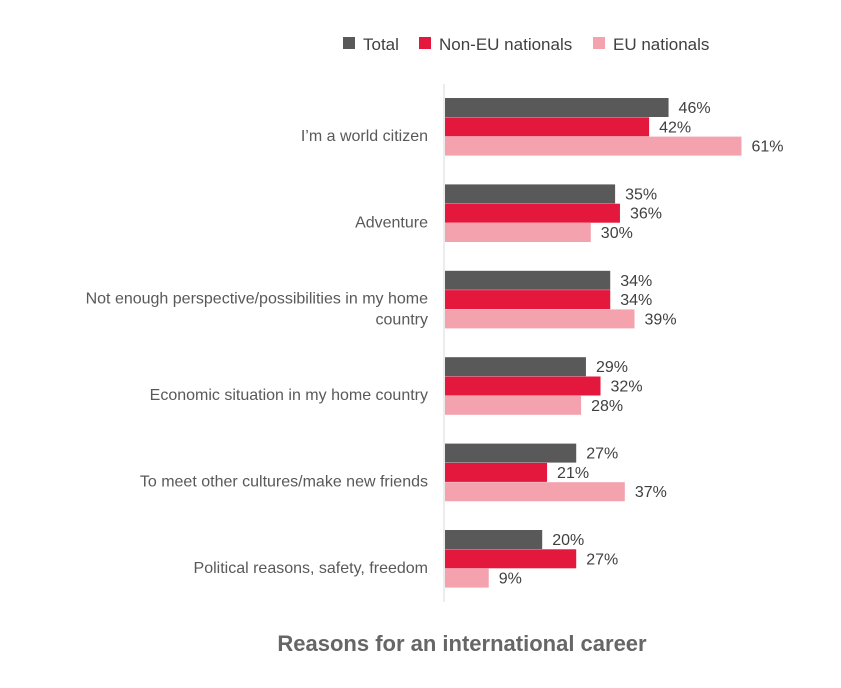 This screenshot has height=688, width=841. What do you see at coordinates (462, 643) in the screenshot?
I see `chart-title: Reasons for an international career` at bounding box center [462, 643].